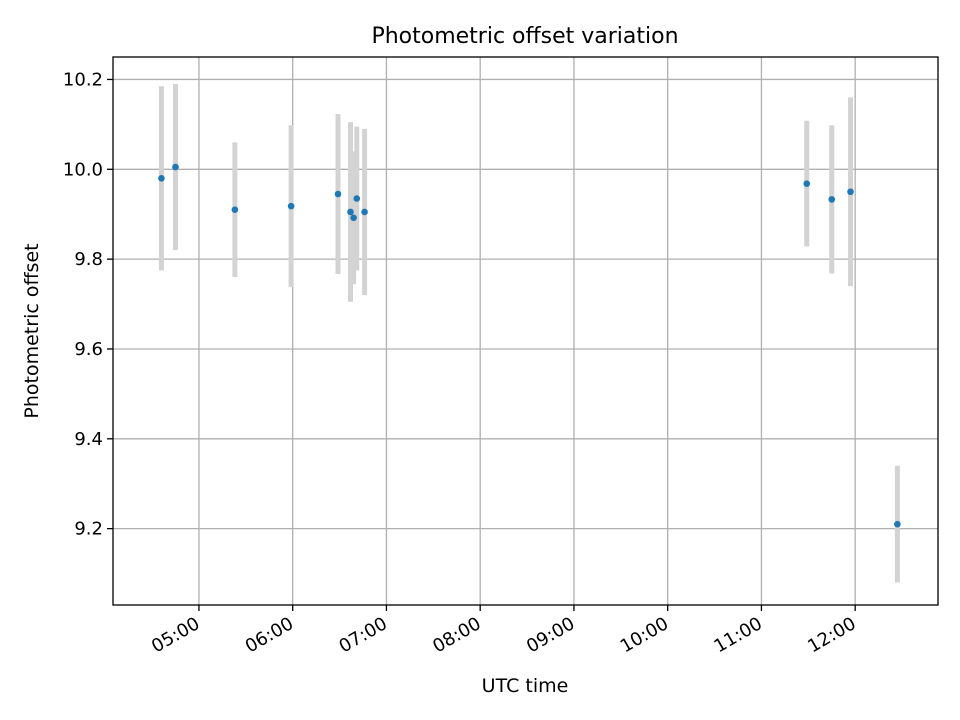 This screenshot has height=720, width=960. What do you see at coordinates (83, 169) in the screenshot?
I see `y-tick-label: 10.0` at bounding box center [83, 169].